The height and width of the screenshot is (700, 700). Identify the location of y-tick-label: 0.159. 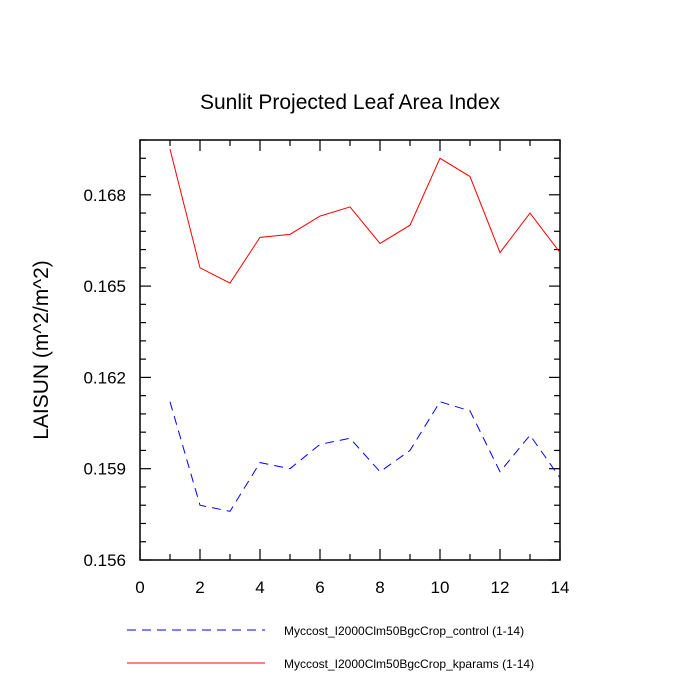
(104, 469).